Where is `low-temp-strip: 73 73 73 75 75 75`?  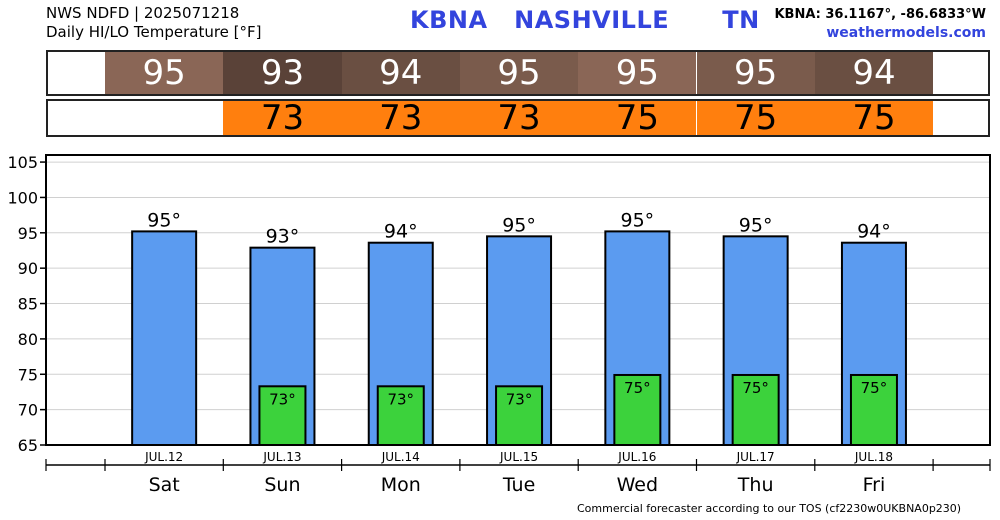
low-temp-strip: 73 73 73 75 75 75 is located at coordinates (518, 118).